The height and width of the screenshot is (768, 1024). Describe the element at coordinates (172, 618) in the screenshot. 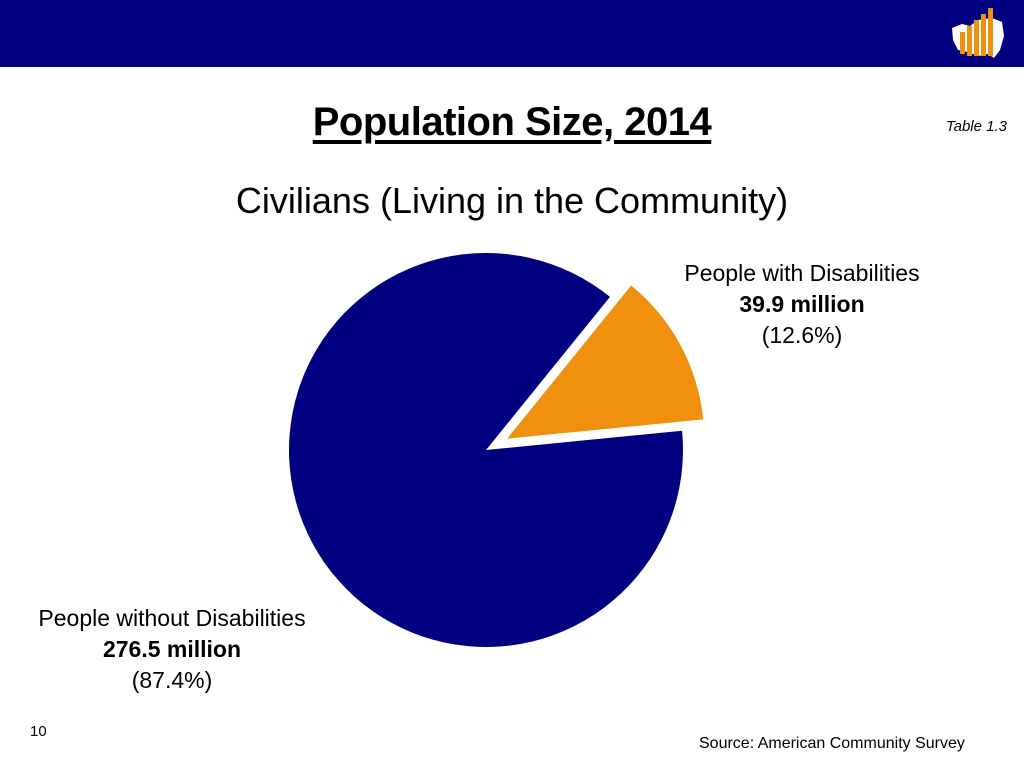

I see `label-without-disabilities-name: People without Disabilities` at that location.